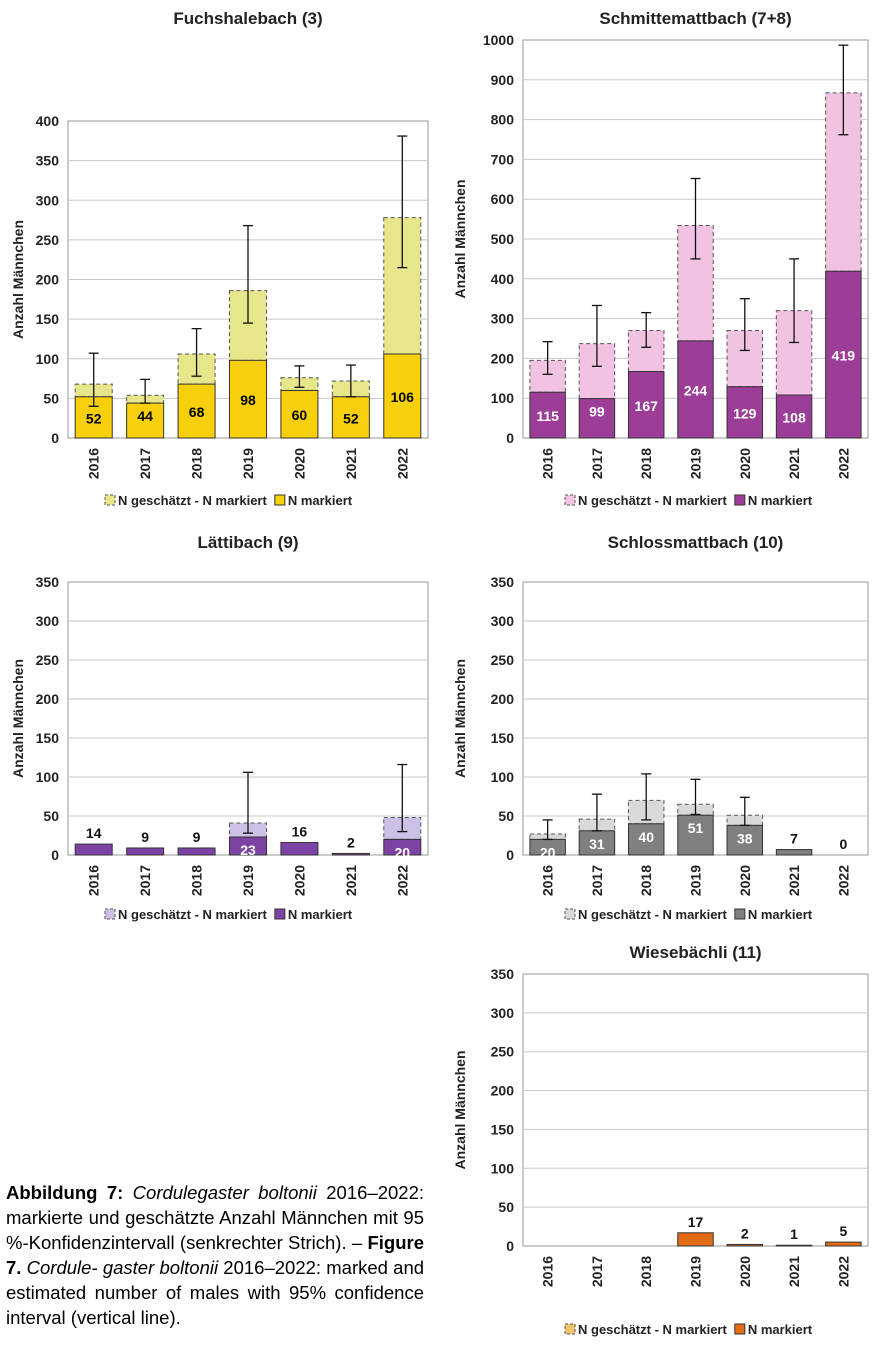 This screenshot has height=1352, width=876. Describe the element at coordinates (696, 1222) in the screenshot. I see `data-label: 17` at that location.